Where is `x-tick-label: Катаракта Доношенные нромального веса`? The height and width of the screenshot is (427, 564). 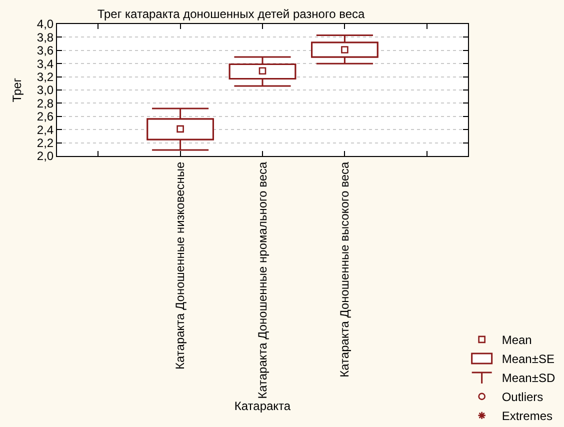 x-tick-label: Катаракта Доношенные нромального веса is located at coordinates (262, 280).